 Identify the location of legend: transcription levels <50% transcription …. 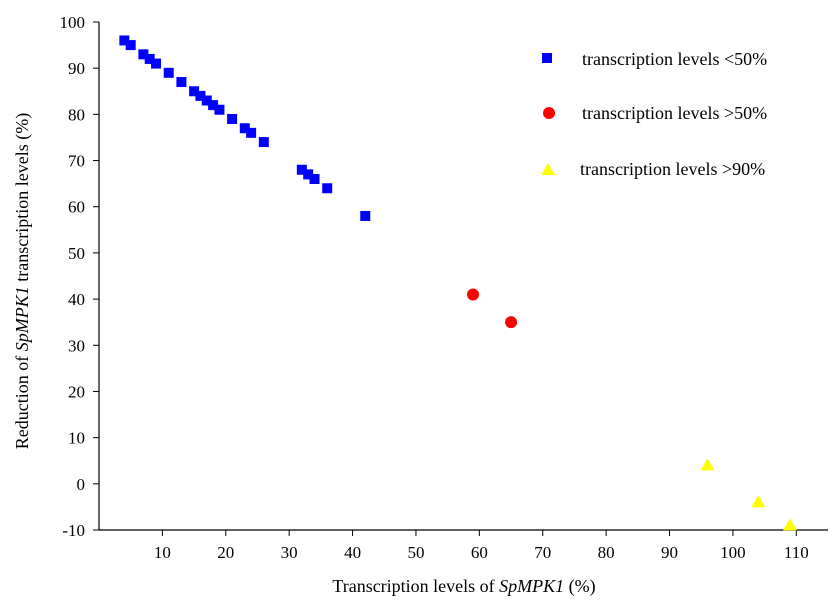
(654, 114).